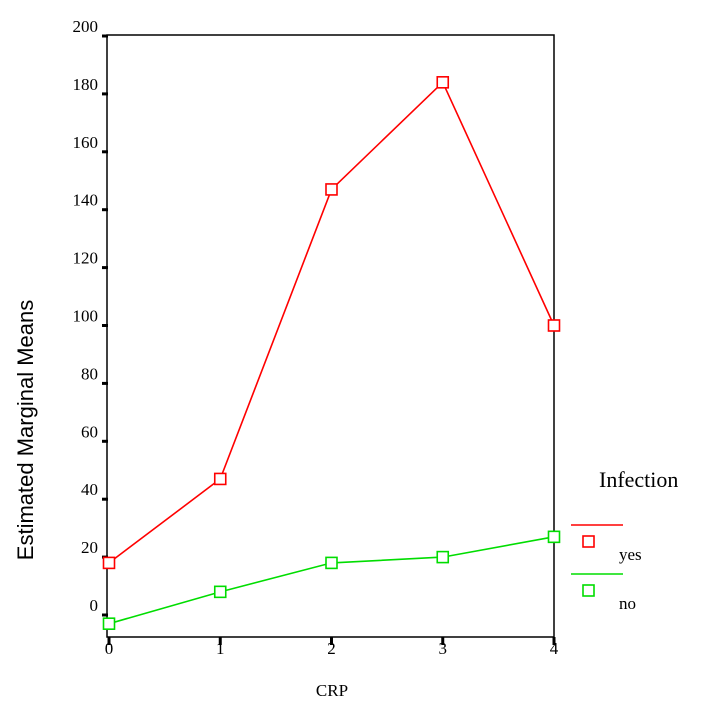 The height and width of the screenshot is (702, 702). What do you see at coordinates (332, 690) in the screenshot?
I see `x-axis-title: CRP` at bounding box center [332, 690].